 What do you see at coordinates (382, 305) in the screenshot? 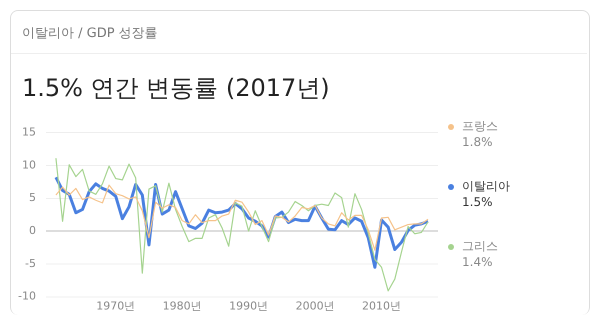
I see `x-tick-label: 2010년` at bounding box center [382, 305].